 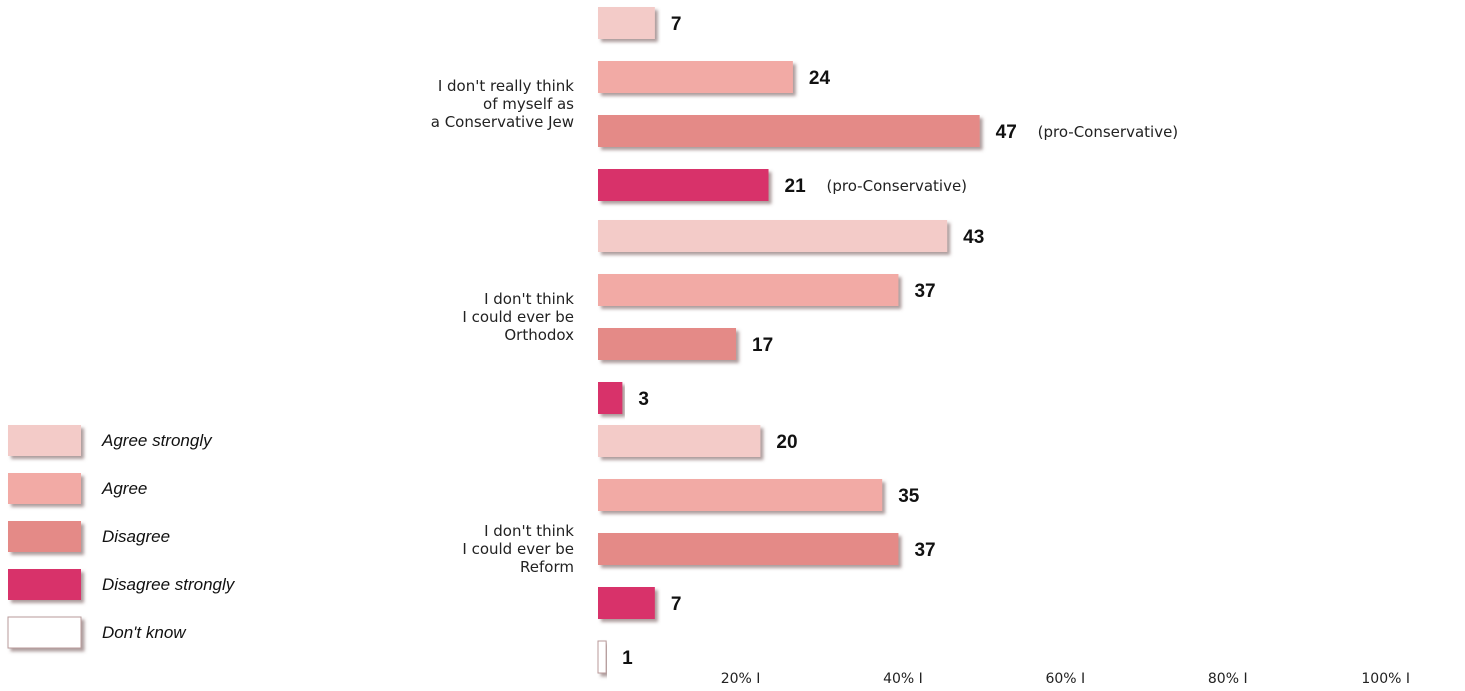 I want to click on data-label: 24, so click(x=820, y=78).